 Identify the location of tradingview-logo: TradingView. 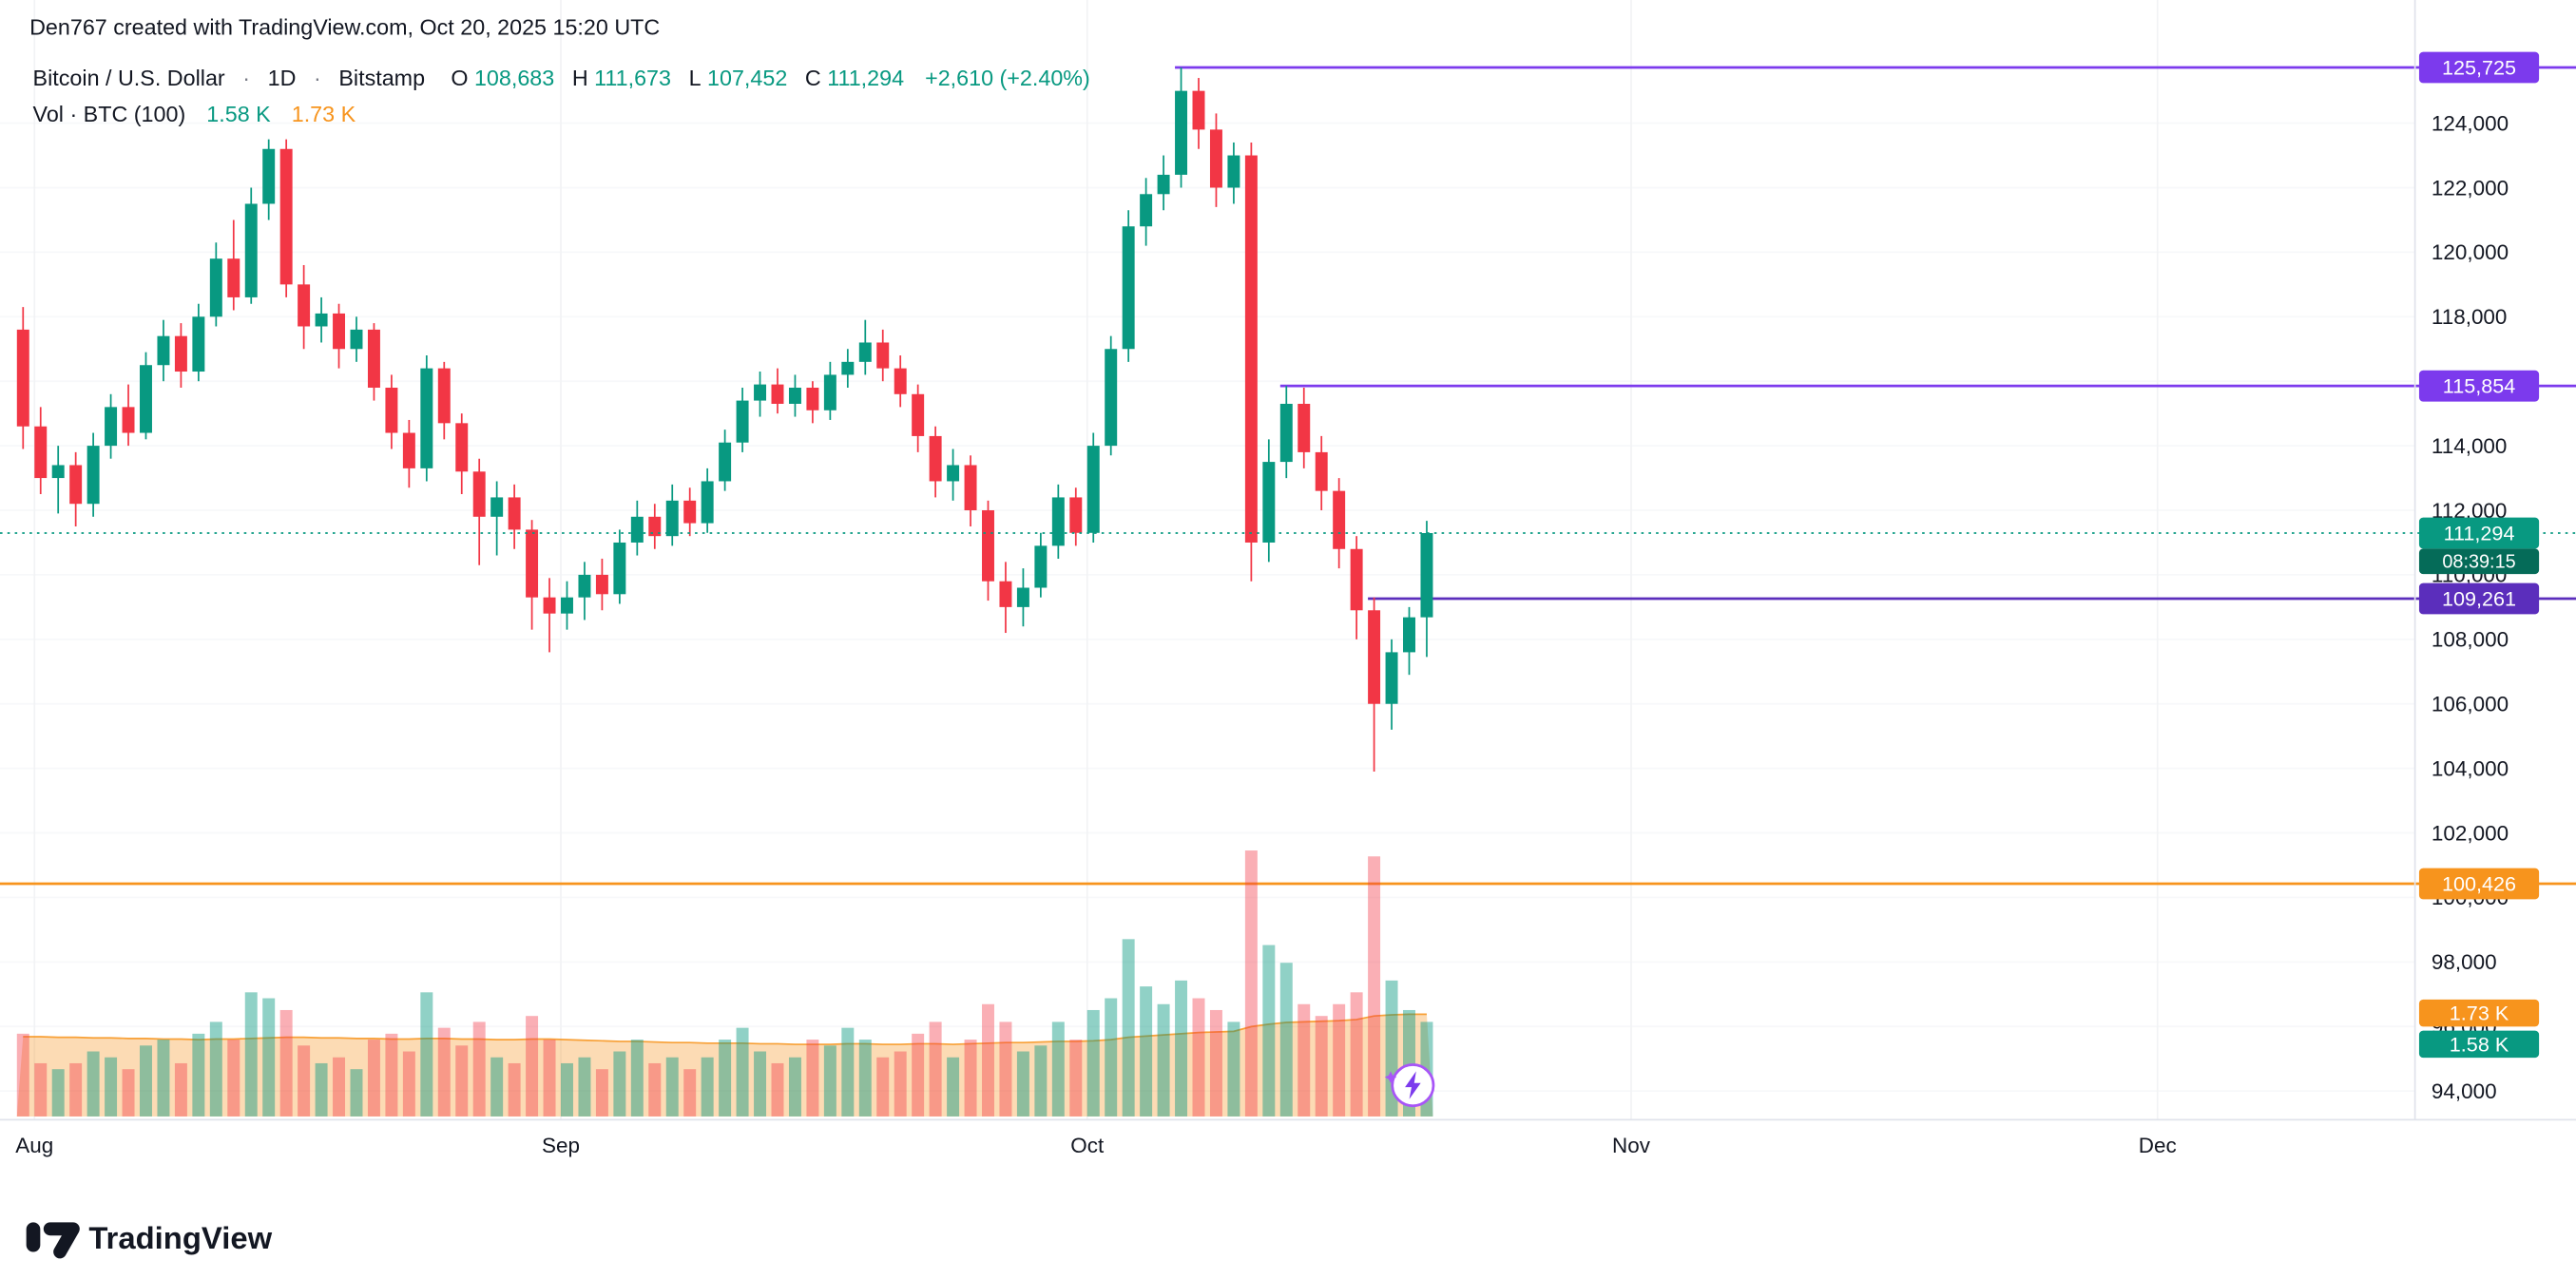
(149, 1239).